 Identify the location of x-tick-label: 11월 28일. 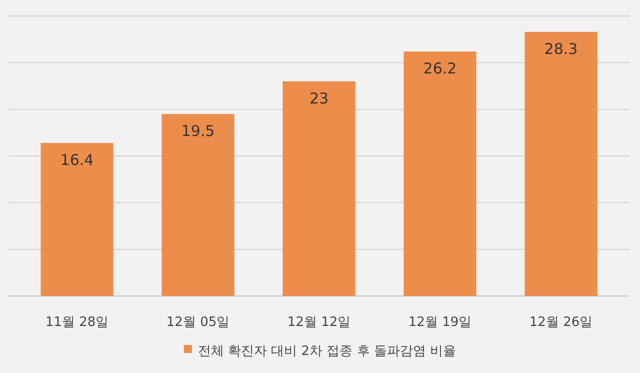
(77, 322).